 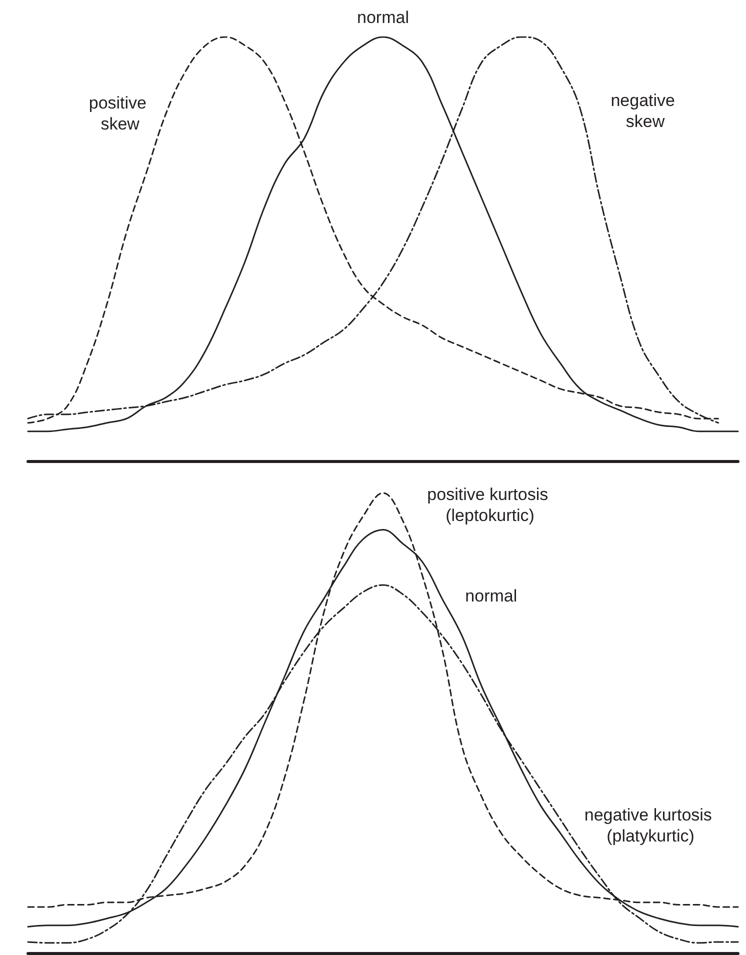 I want to click on series-label: negative kurtosis (platykurtic), so click(x=650, y=826).